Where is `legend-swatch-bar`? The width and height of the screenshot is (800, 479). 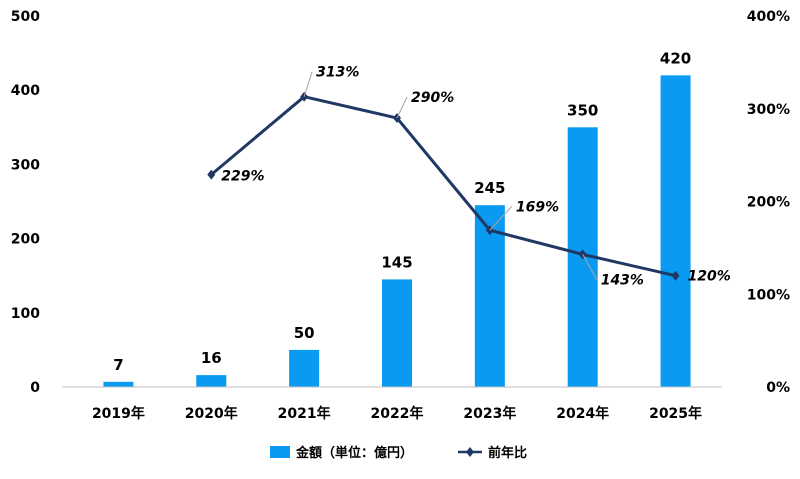
legend-swatch-bar is located at coordinates (280, 452).